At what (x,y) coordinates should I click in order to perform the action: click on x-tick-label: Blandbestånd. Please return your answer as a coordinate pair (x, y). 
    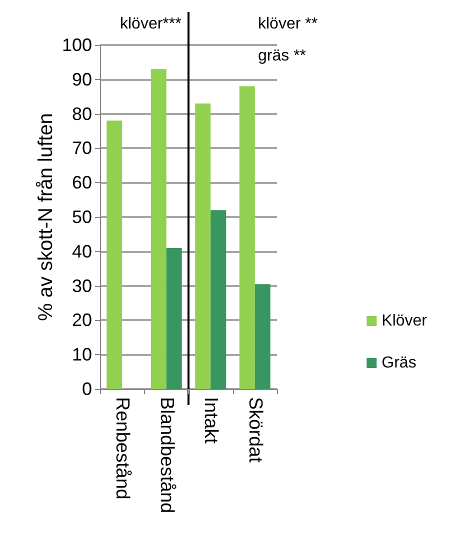
    Looking at the image, I should click on (166, 455).